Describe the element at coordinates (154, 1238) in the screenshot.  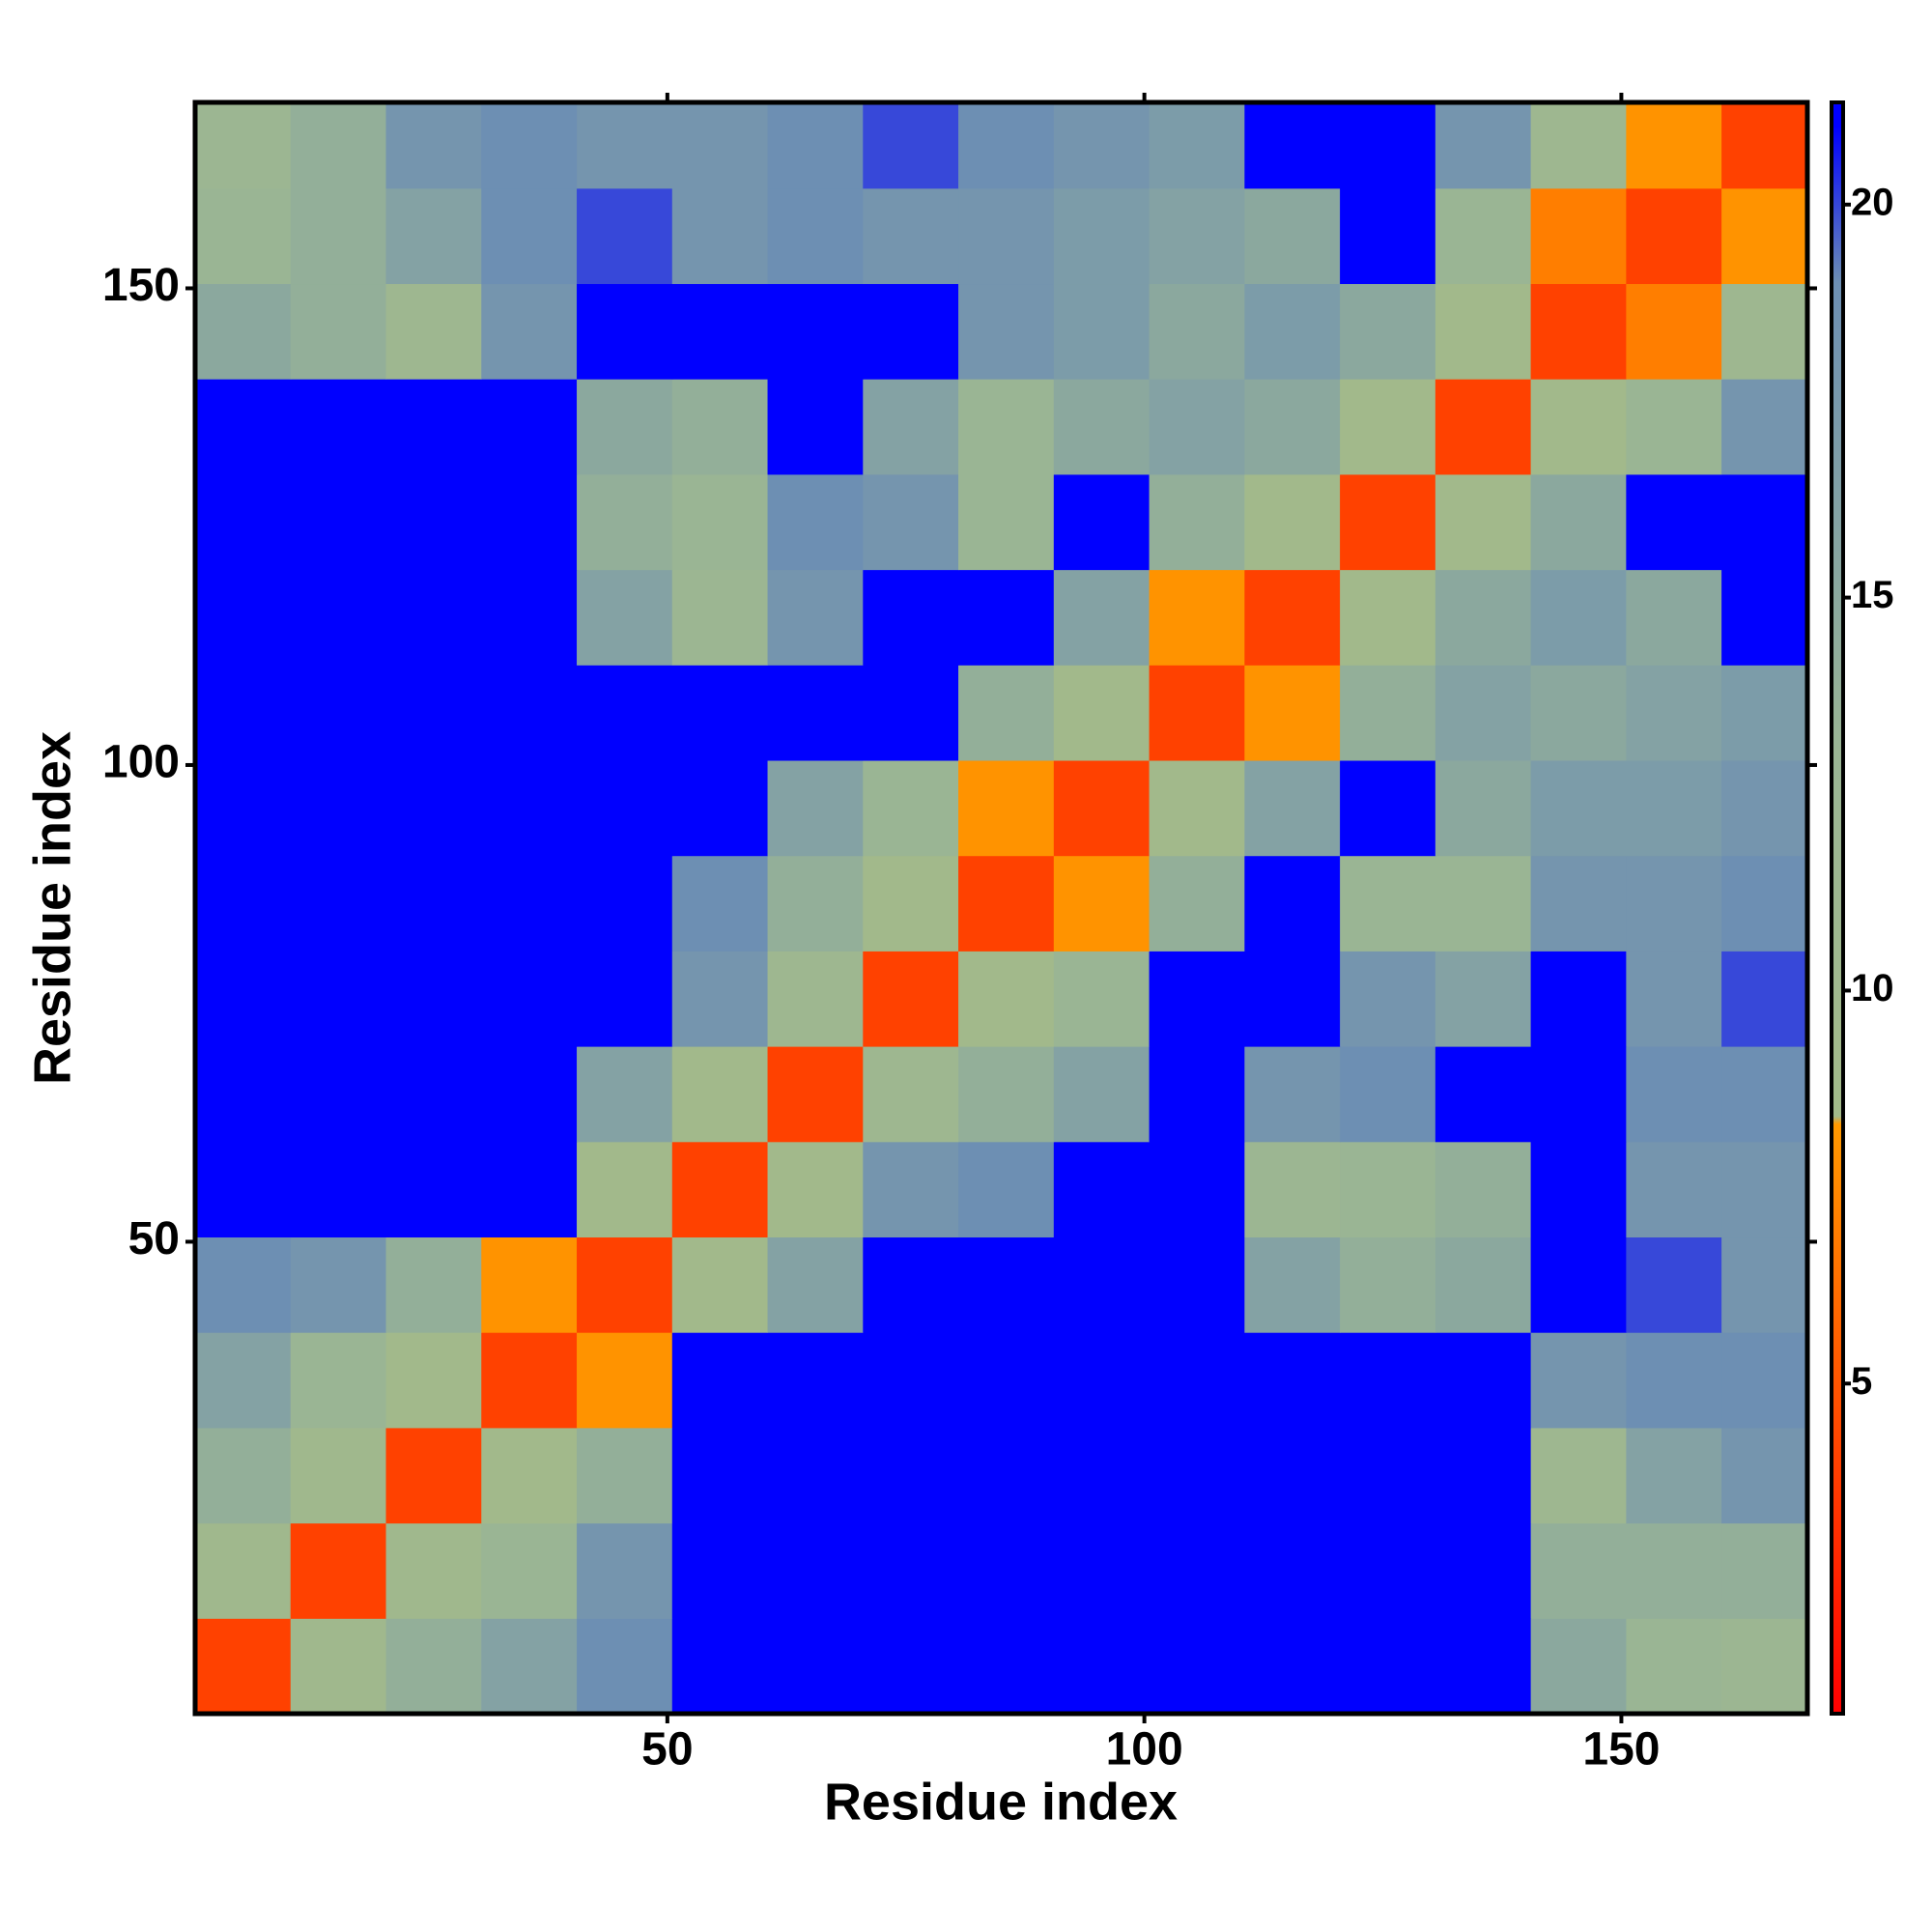
I see `y-tick-label: 50` at that location.